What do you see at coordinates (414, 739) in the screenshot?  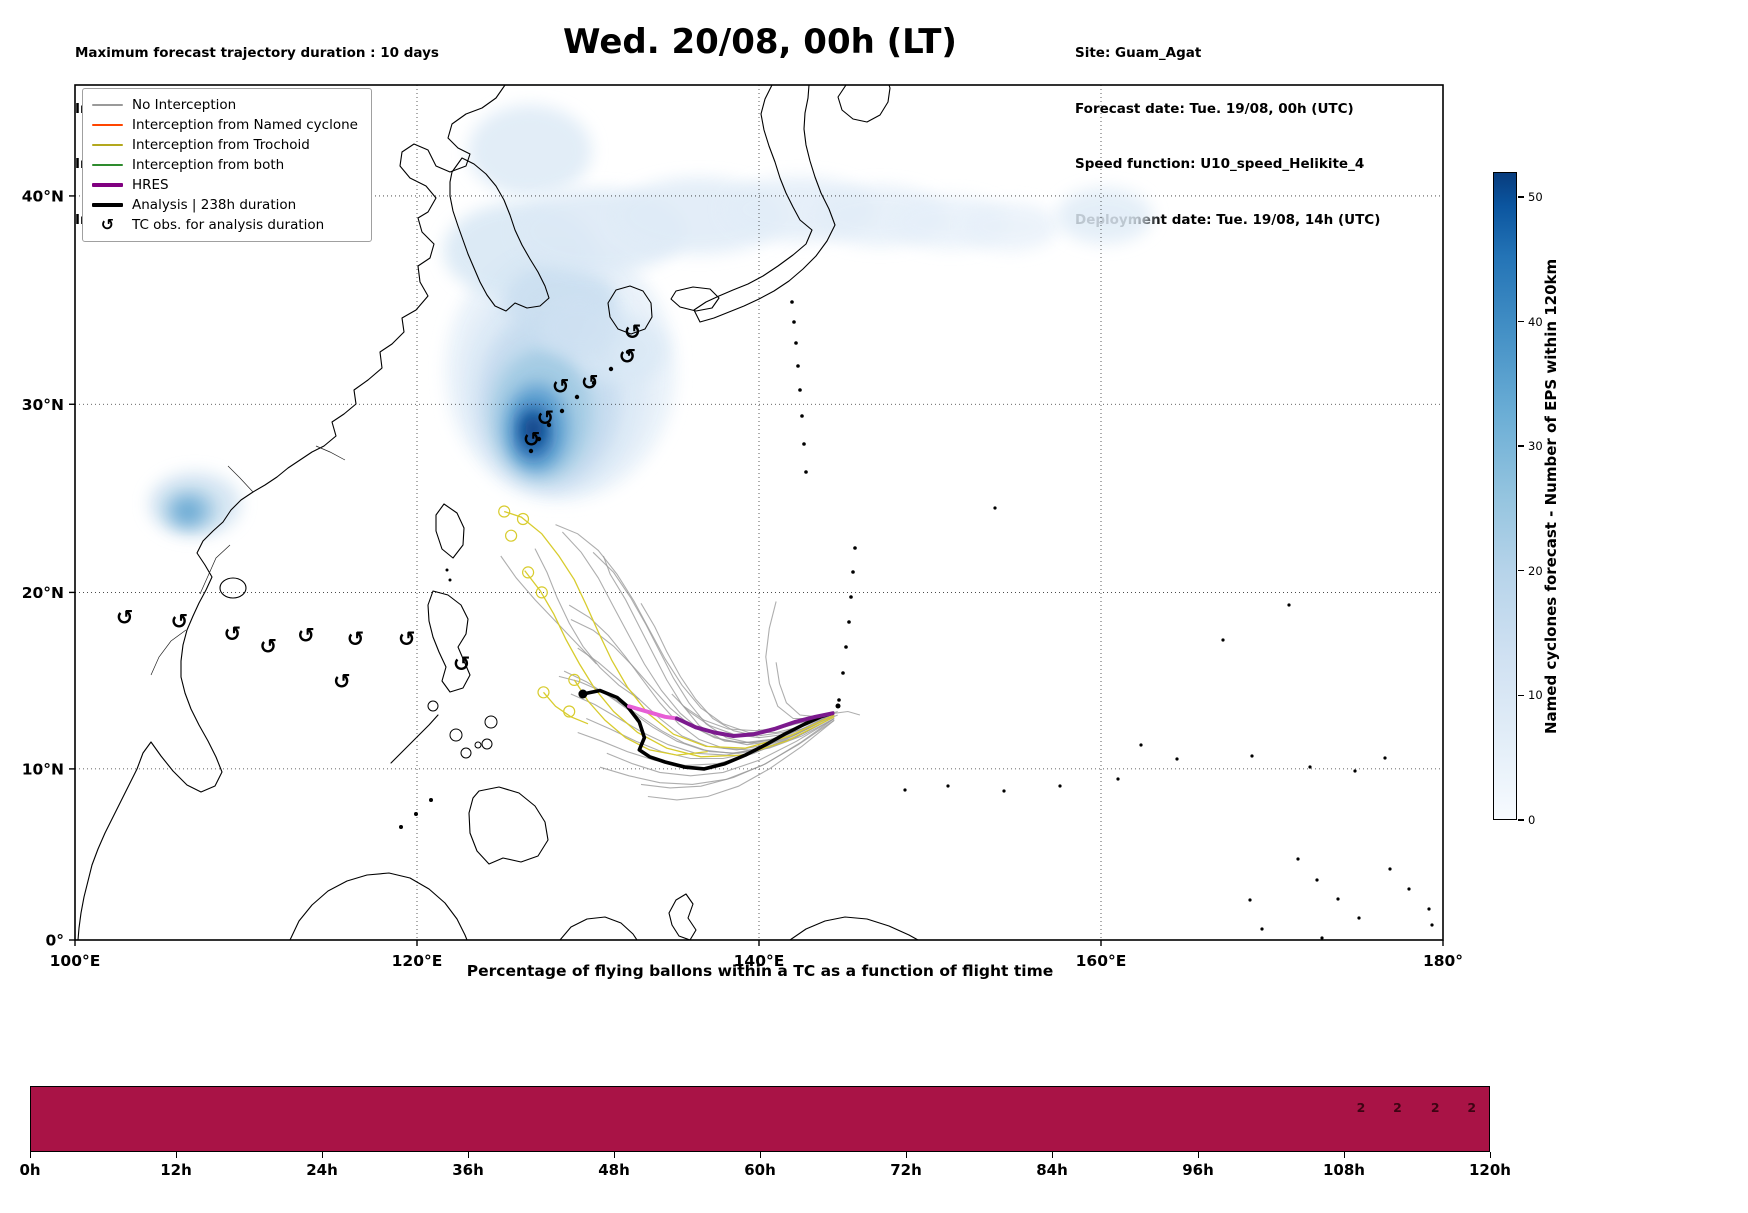 I see `coastline-palawan` at bounding box center [414, 739].